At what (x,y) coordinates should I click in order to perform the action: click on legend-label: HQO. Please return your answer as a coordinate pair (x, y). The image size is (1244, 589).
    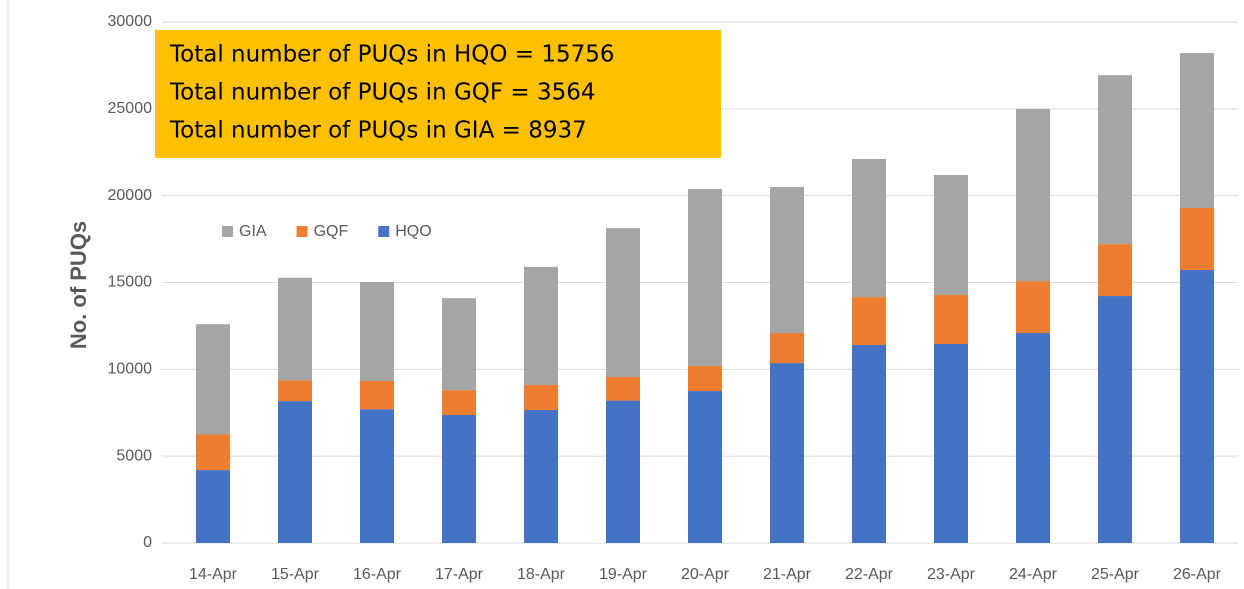
    Looking at the image, I should click on (413, 231).